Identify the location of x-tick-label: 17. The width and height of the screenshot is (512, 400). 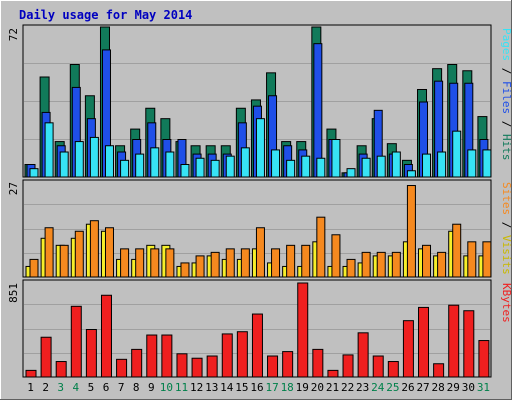
(271, 387).